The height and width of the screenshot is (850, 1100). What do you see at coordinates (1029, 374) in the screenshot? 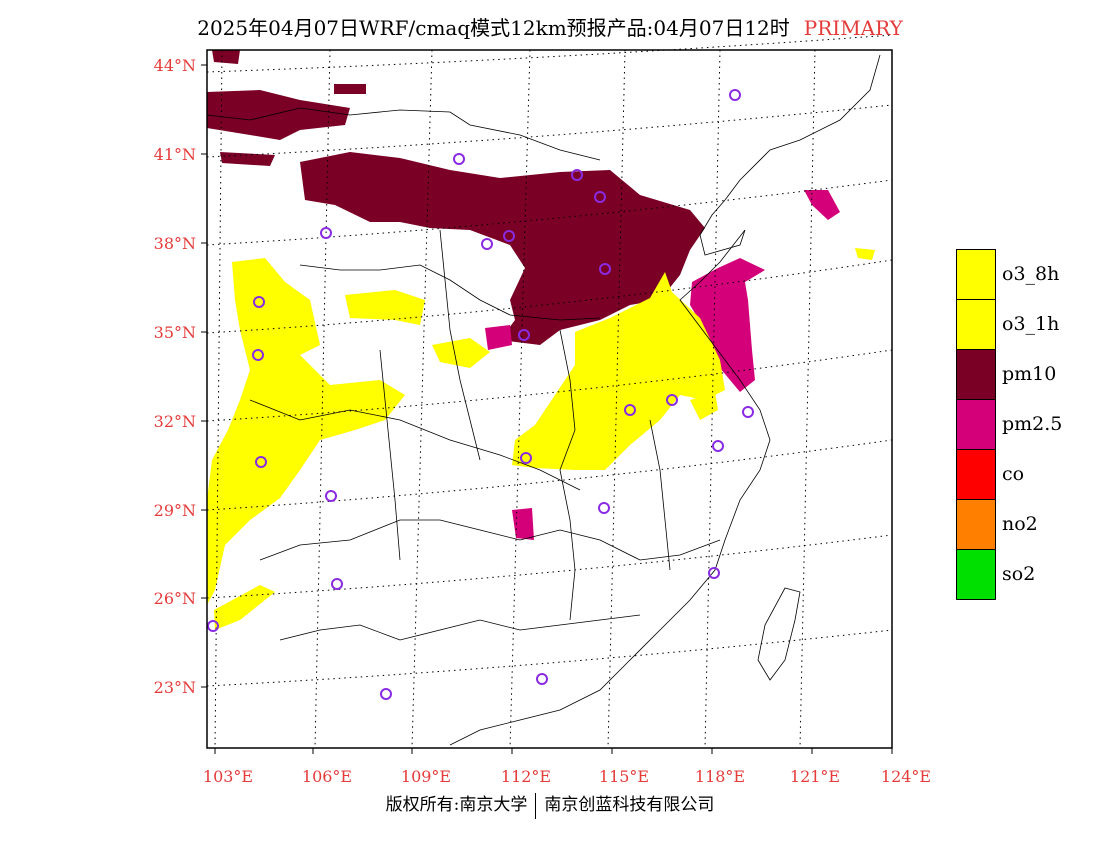
I see `legend-label: pm10` at bounding box center [1029, 374].